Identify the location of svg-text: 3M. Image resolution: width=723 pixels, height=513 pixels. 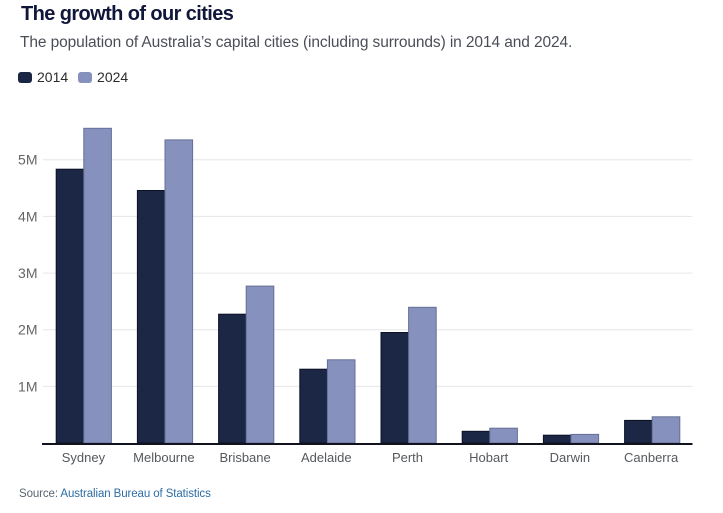
(27, 273).